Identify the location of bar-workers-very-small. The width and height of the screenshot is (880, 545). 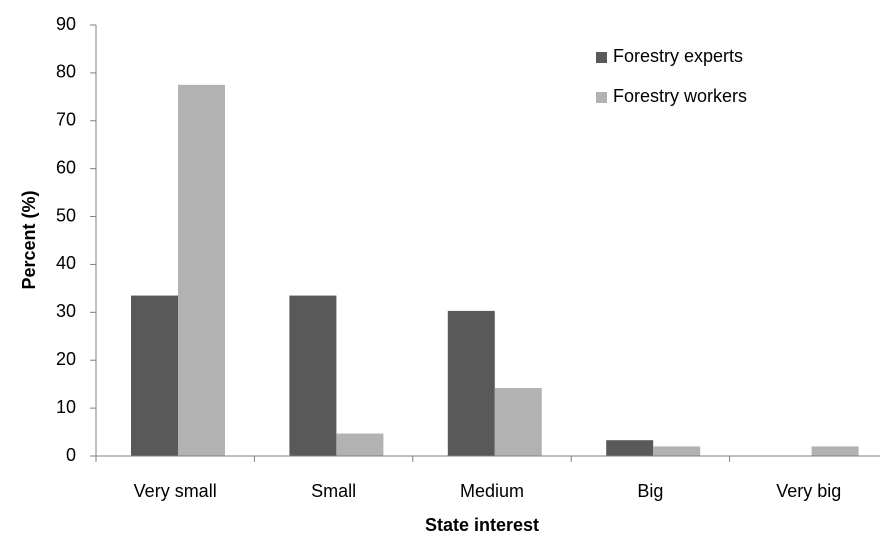
(201, 270).